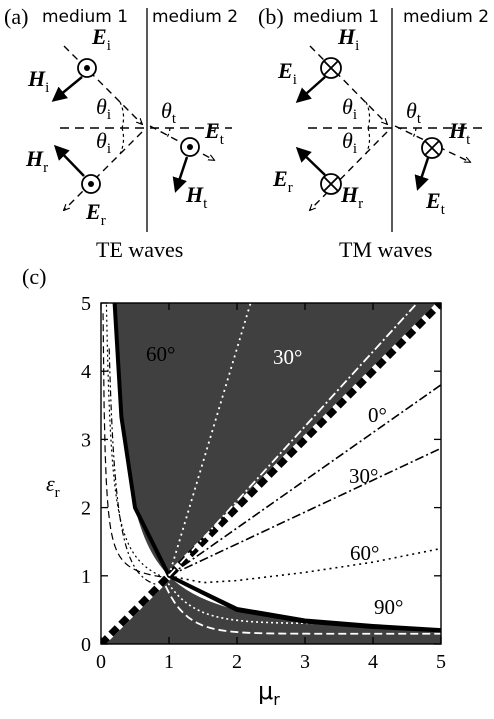 This screenshot has width=494, height=719. I want to click on panel-b-er-label: Er, so click(282, 181).